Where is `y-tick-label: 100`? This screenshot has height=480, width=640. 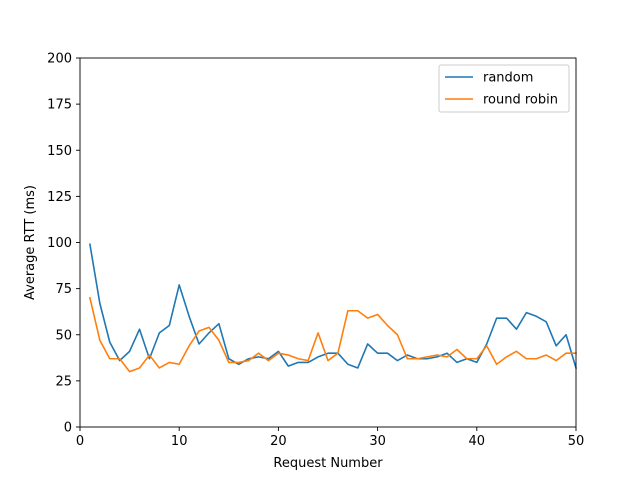
y-tick-label: 100 is located at coordinates (59, 243).